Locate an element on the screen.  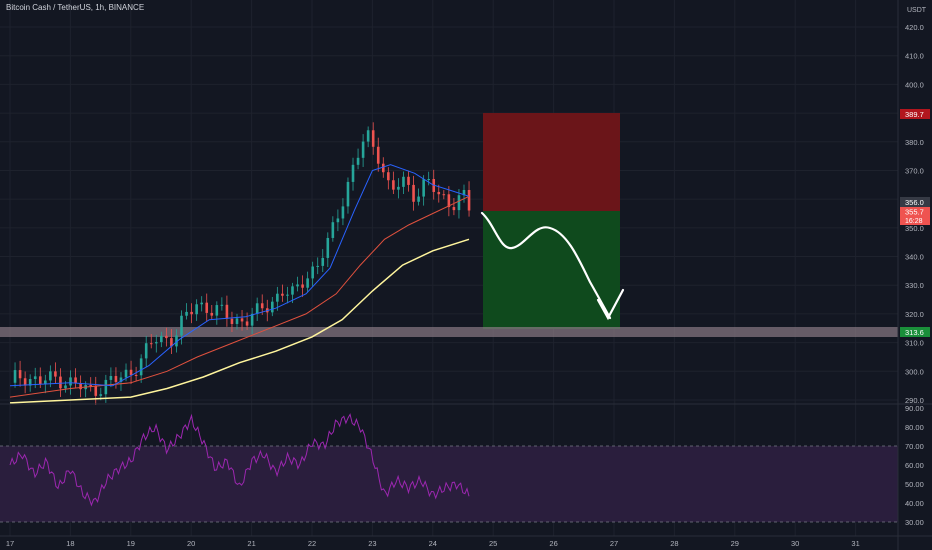
rsi-band is located at coordinates (449, 484).